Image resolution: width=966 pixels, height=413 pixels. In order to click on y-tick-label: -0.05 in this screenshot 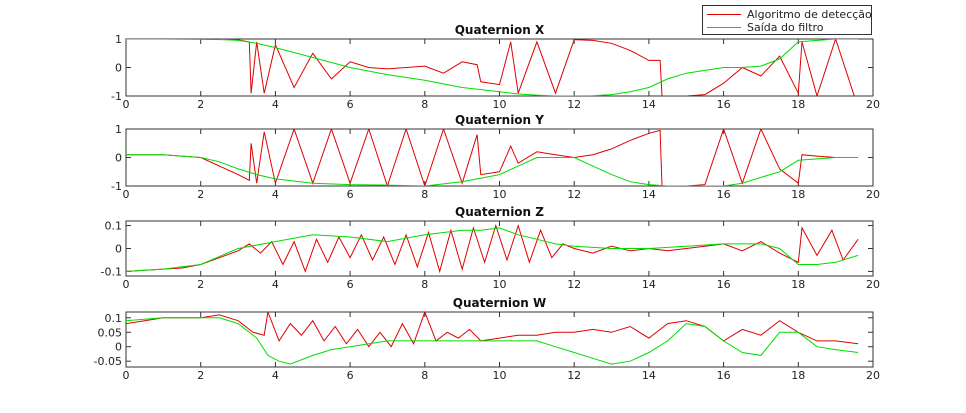, I will do `click(108, 361)`.